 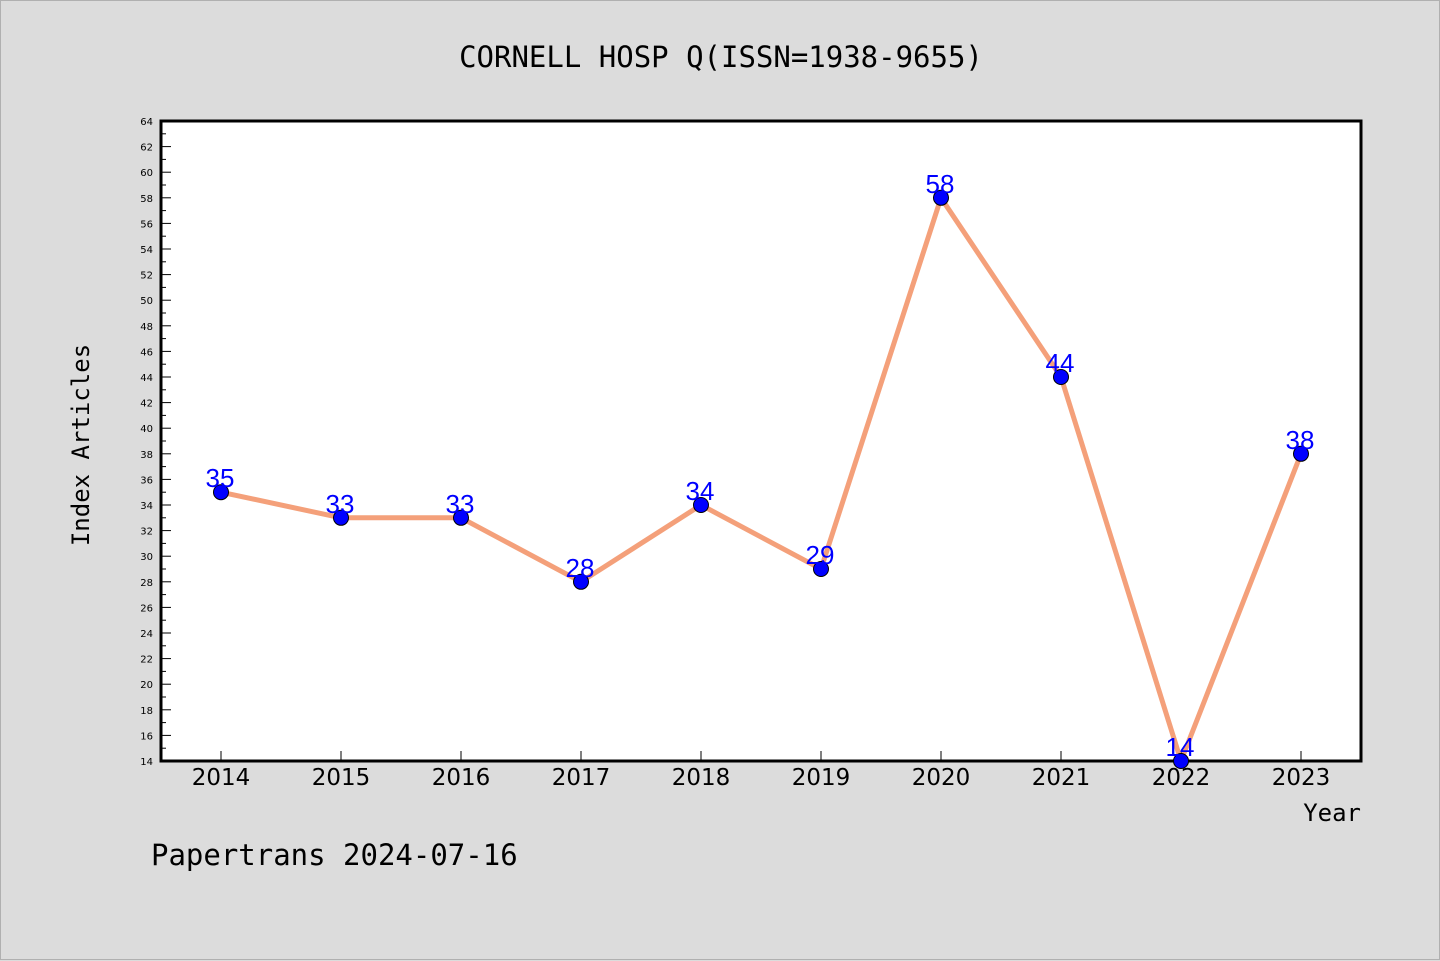 I want to click on y-tick-label: 64, so click(x=146, y=122).